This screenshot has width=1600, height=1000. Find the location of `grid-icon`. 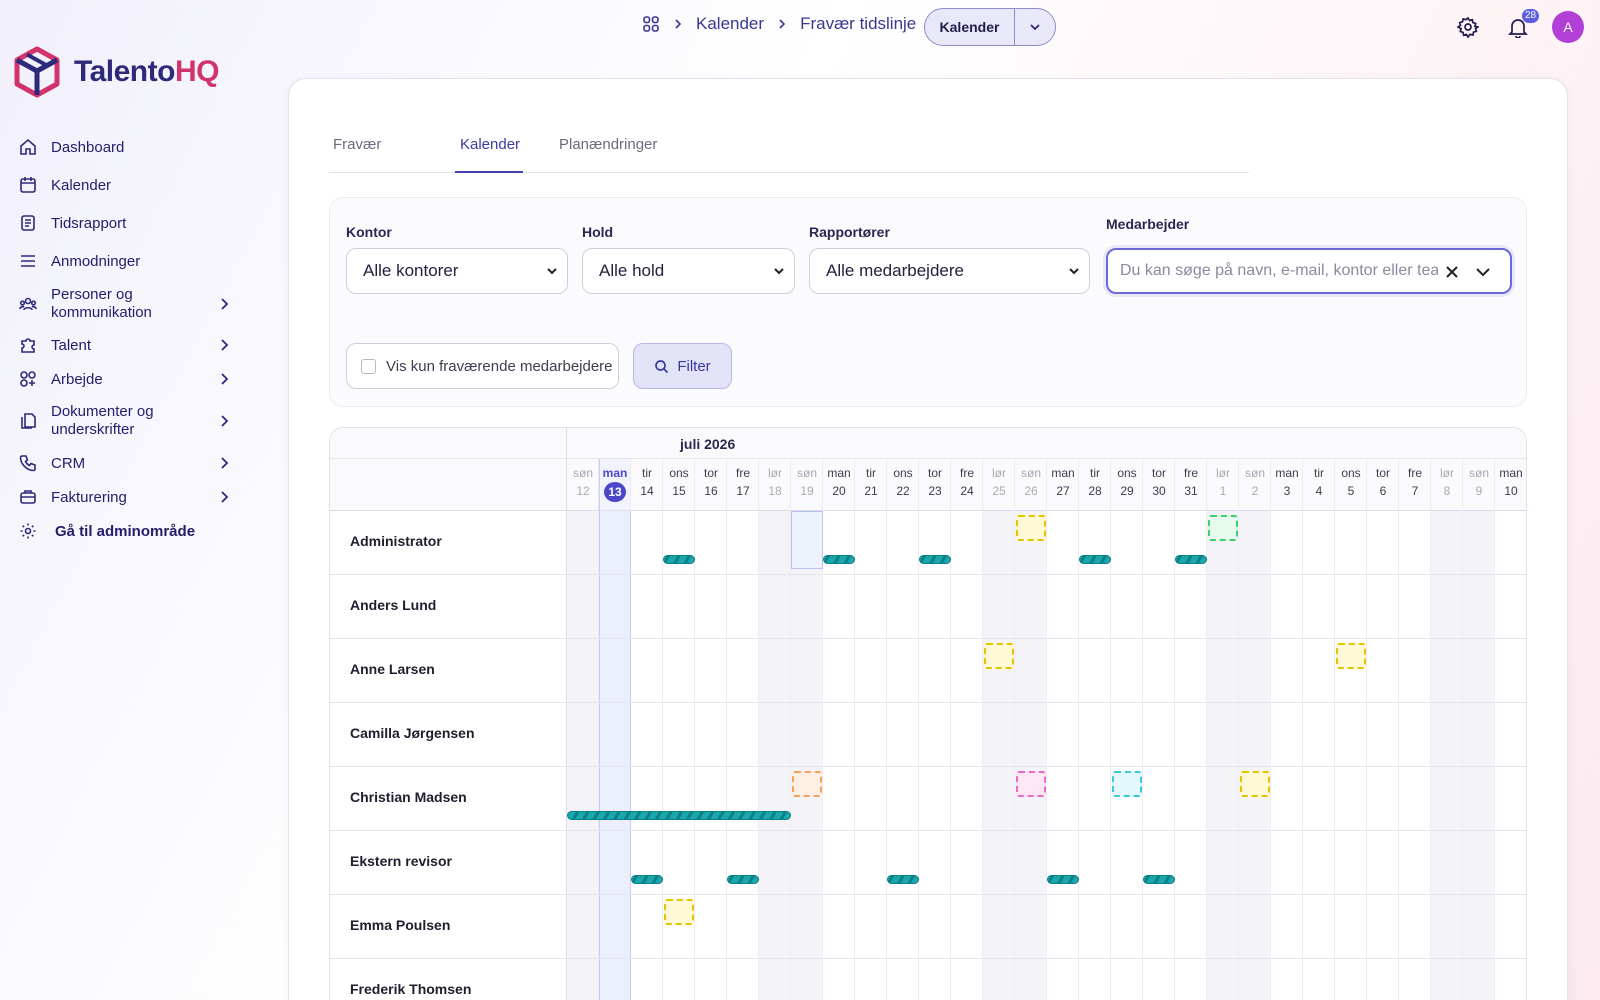

grid-icon is located at coordinates (651, 24).